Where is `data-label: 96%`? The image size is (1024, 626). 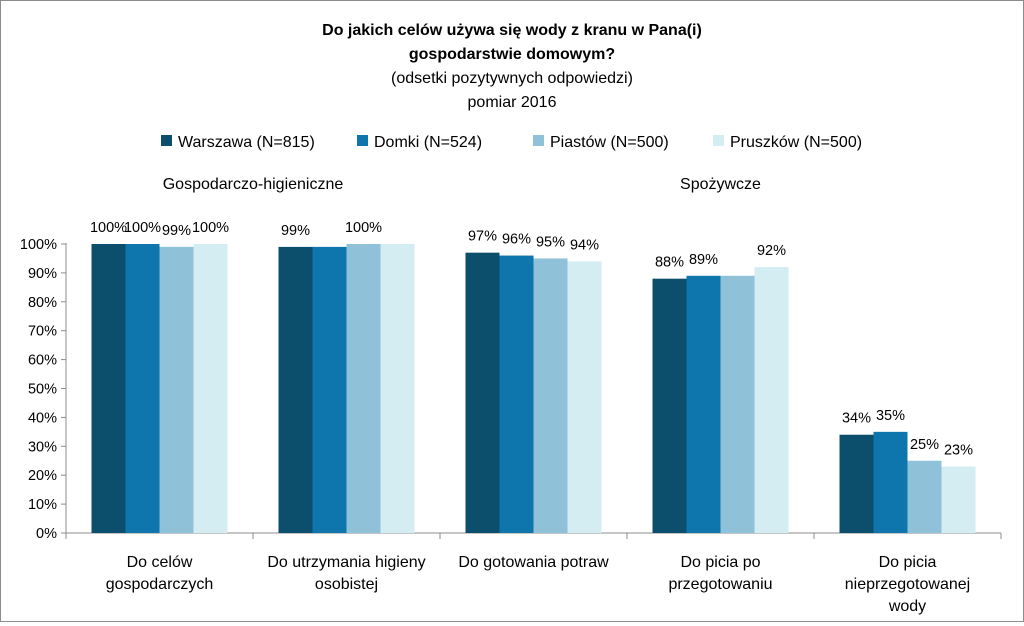 data-label: 96% is located at coordinates (516, 240).